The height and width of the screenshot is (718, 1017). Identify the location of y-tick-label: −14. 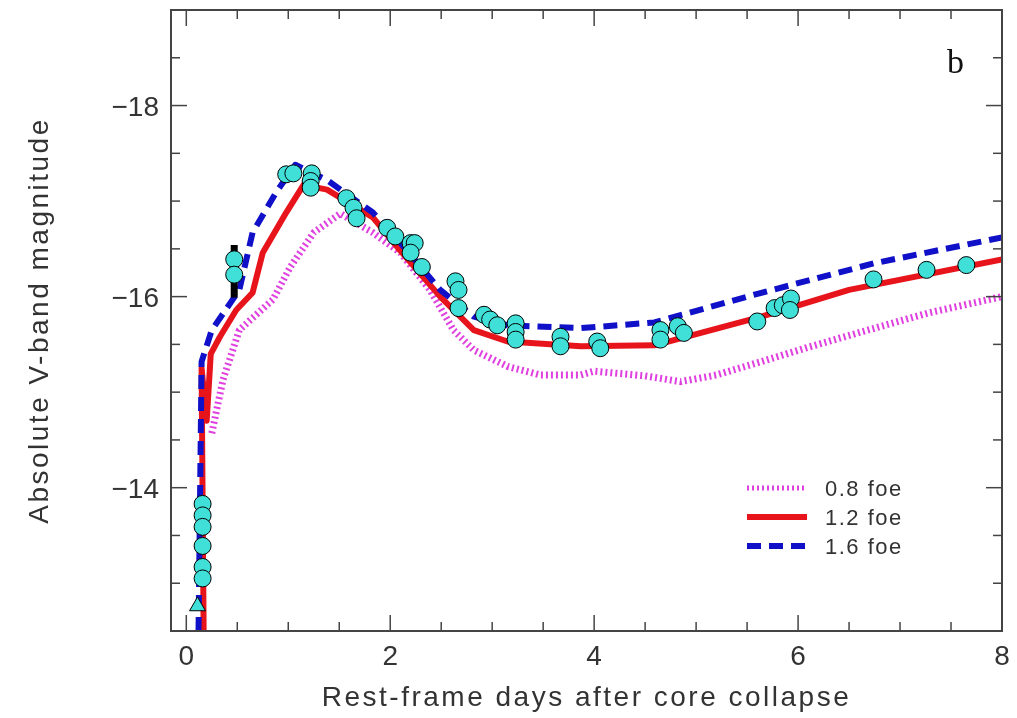
(135, 488).